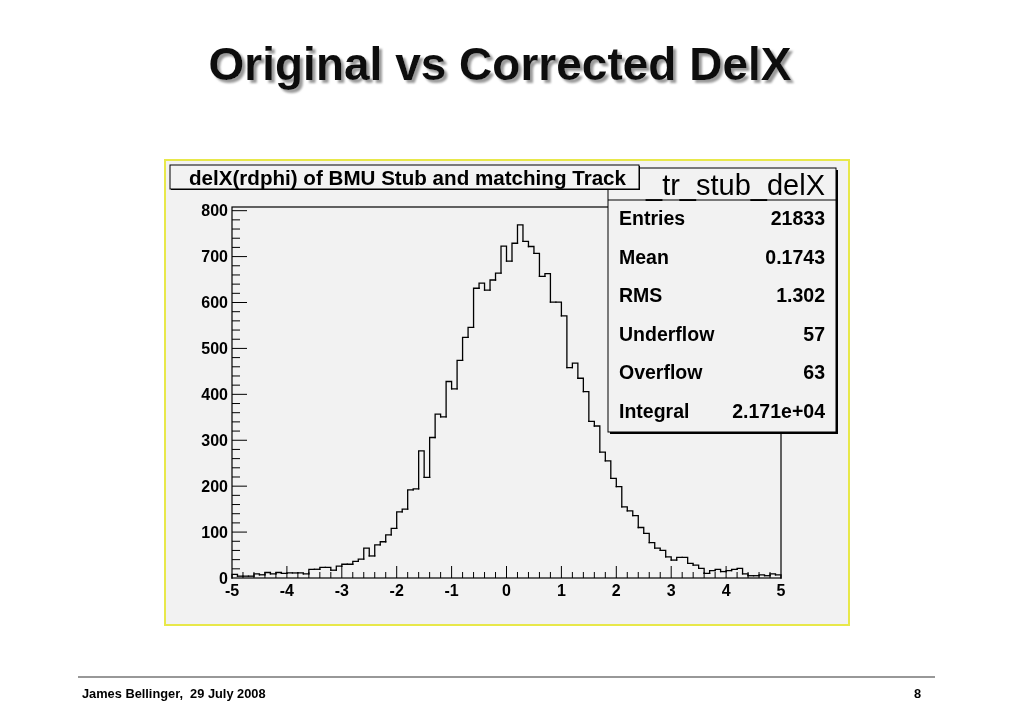 This screenshot has width=1023, height=708. I want to click on text: 63, so click(814, 372).